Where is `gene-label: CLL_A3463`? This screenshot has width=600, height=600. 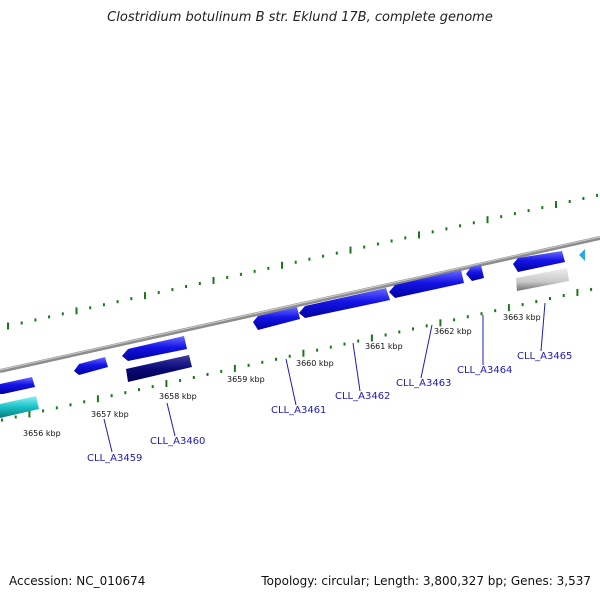 gene-label: CLL_A3463 is located at coordinates (423, 383).